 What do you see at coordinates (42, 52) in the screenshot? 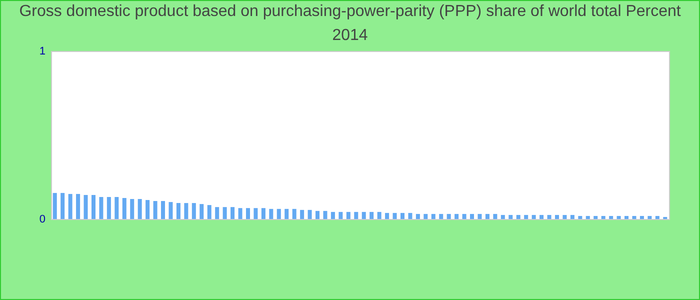
I see `y-tick-label: 1` at bounding box center [42, 52].